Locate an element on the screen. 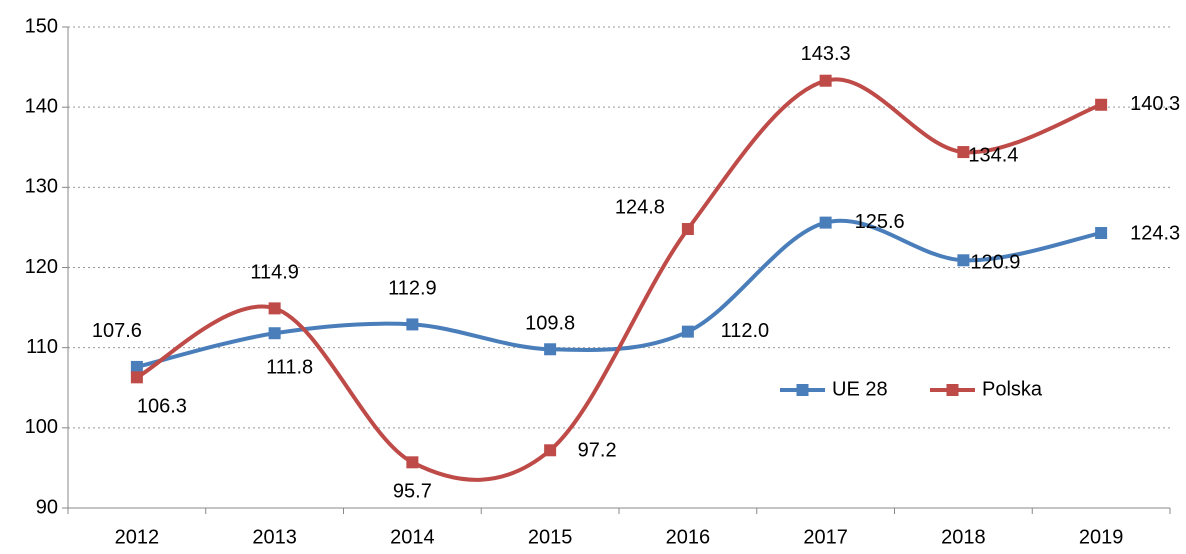  legend-label: UE 28 is located at coordinates (860, 389).